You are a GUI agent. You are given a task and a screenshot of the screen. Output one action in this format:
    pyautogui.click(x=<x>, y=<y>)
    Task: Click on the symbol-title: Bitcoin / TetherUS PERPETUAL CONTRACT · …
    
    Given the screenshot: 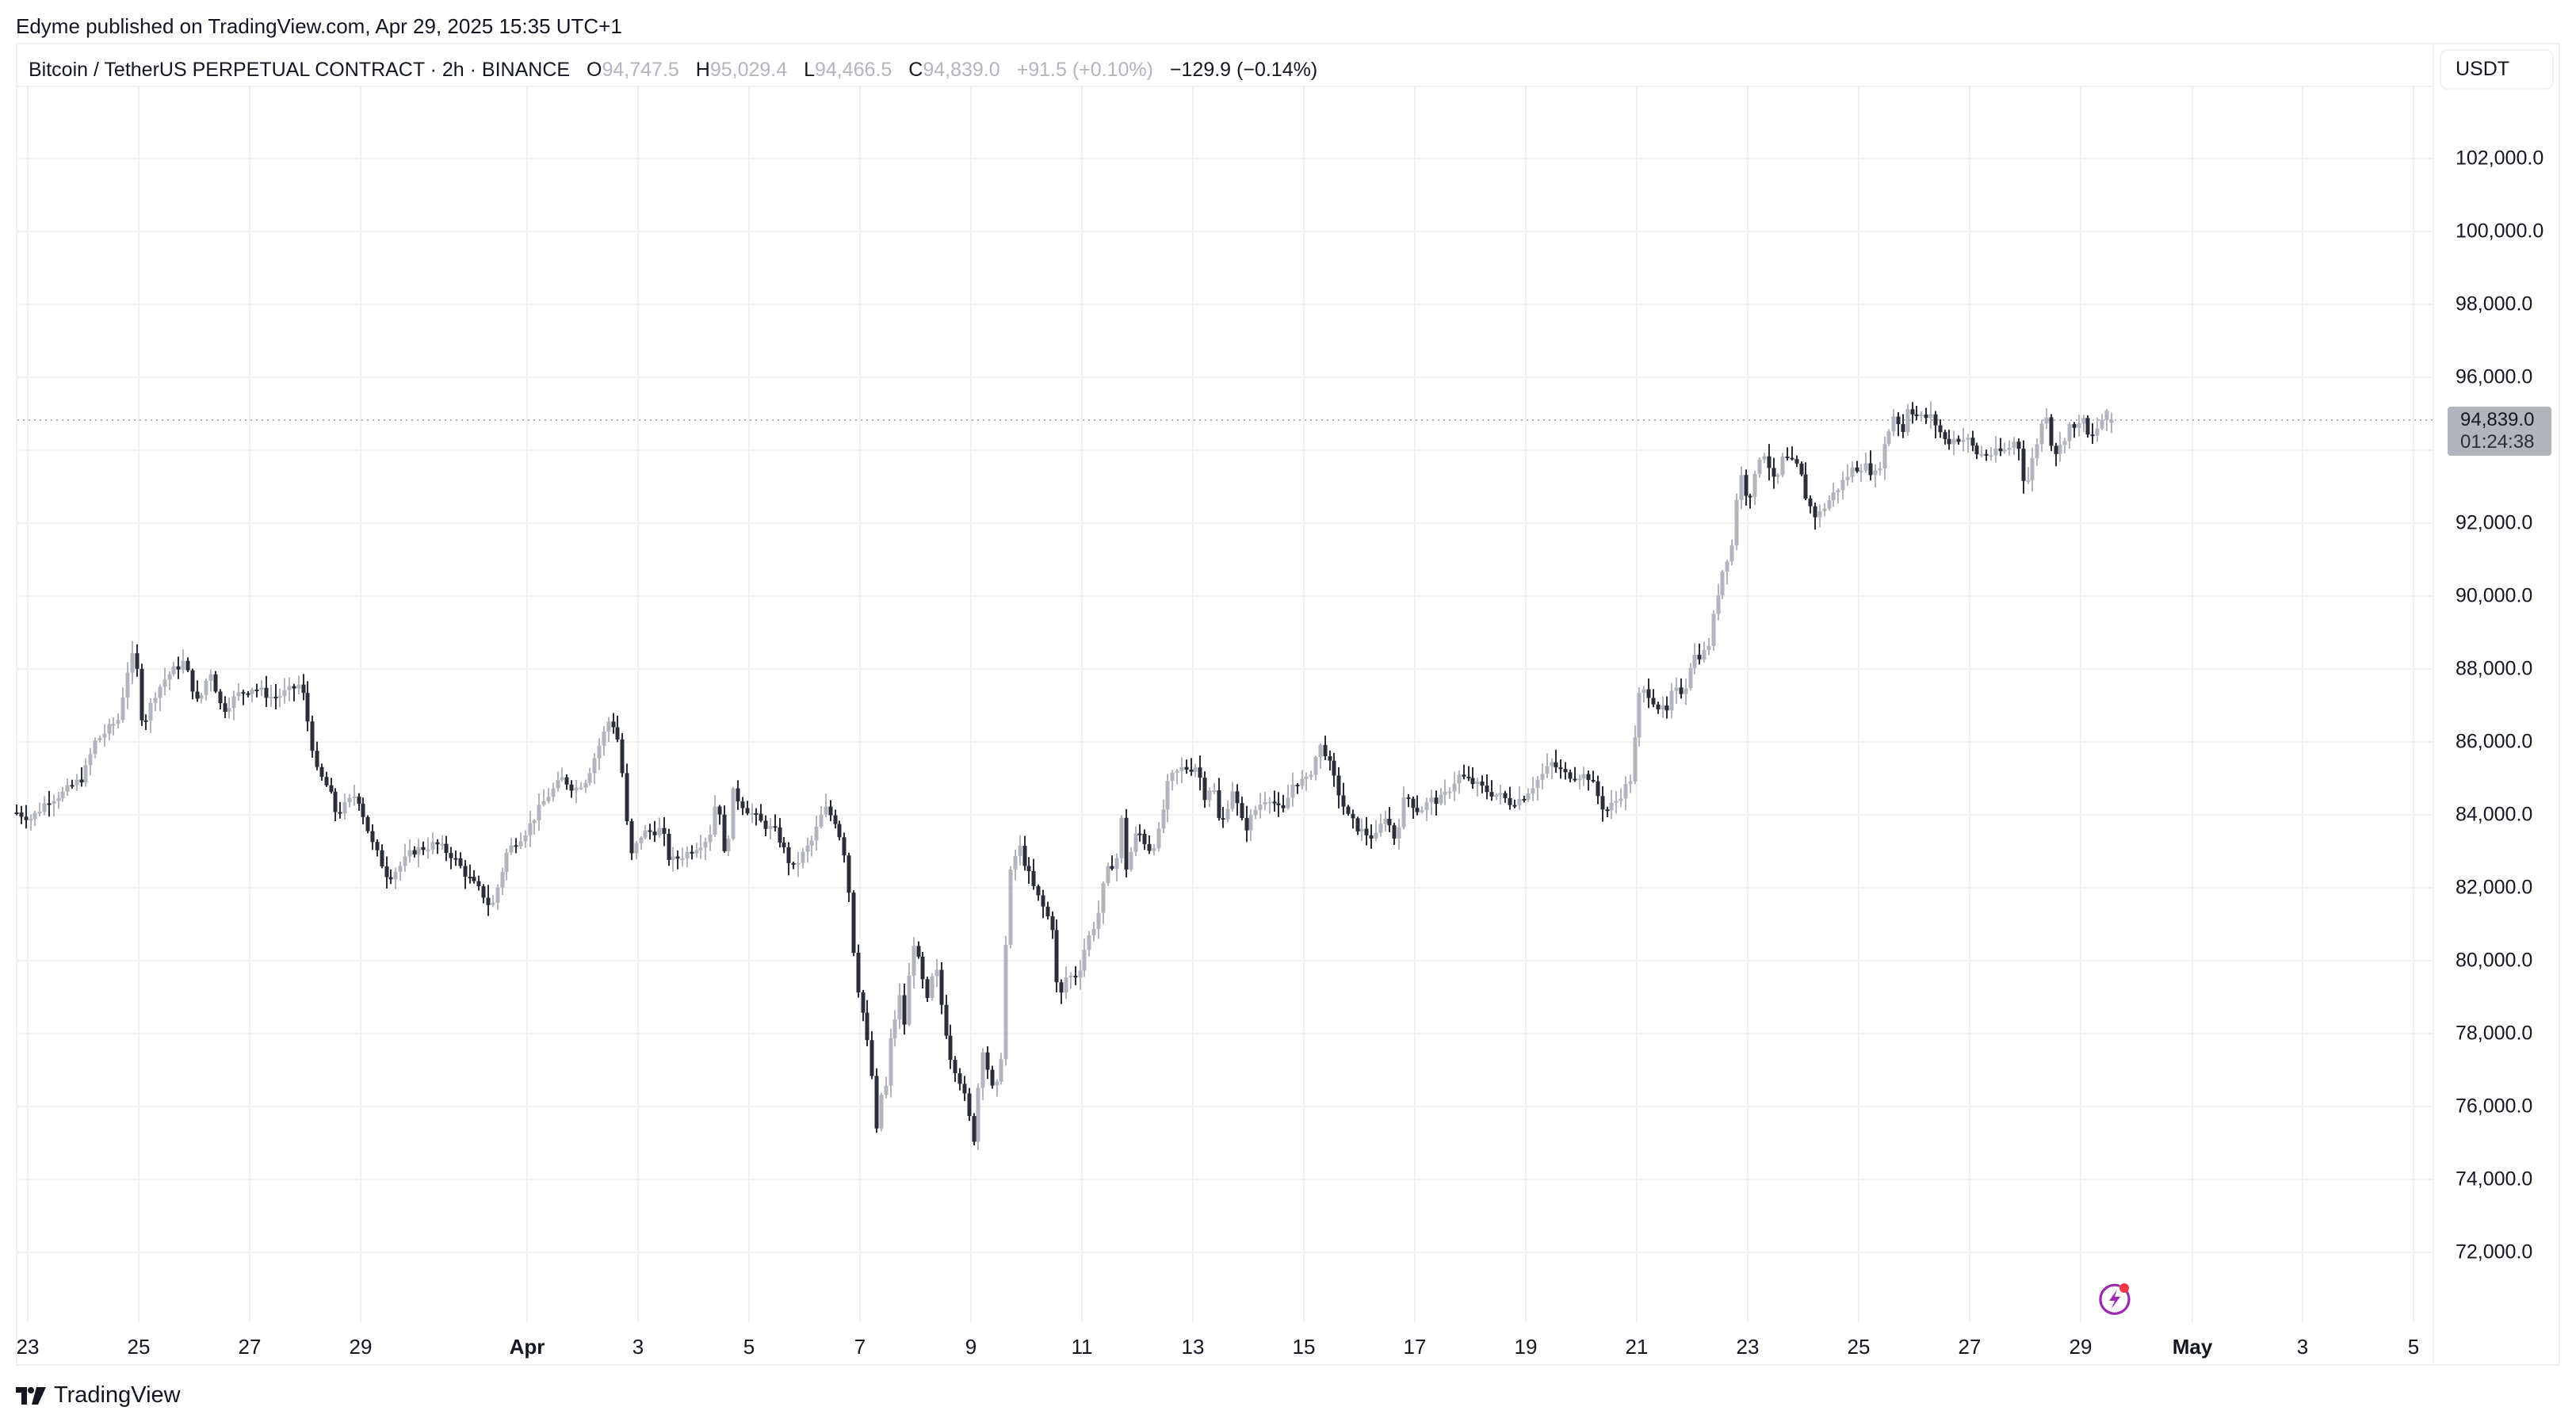 What is the action you would take?
    pyautogui.click(x=300, y=70)
    